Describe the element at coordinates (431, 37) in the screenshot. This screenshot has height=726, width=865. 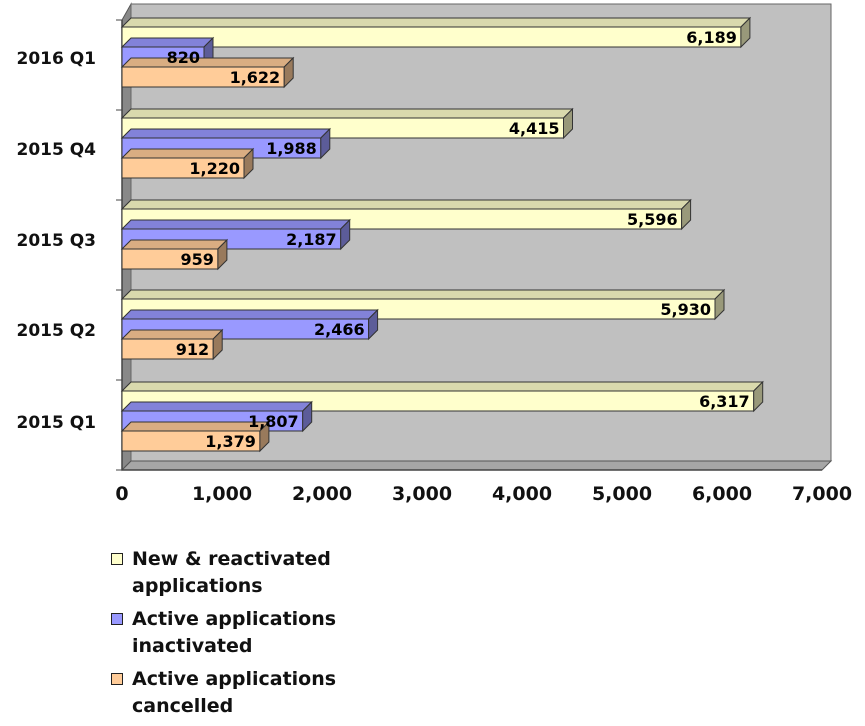
I see `bar-face` at that location.